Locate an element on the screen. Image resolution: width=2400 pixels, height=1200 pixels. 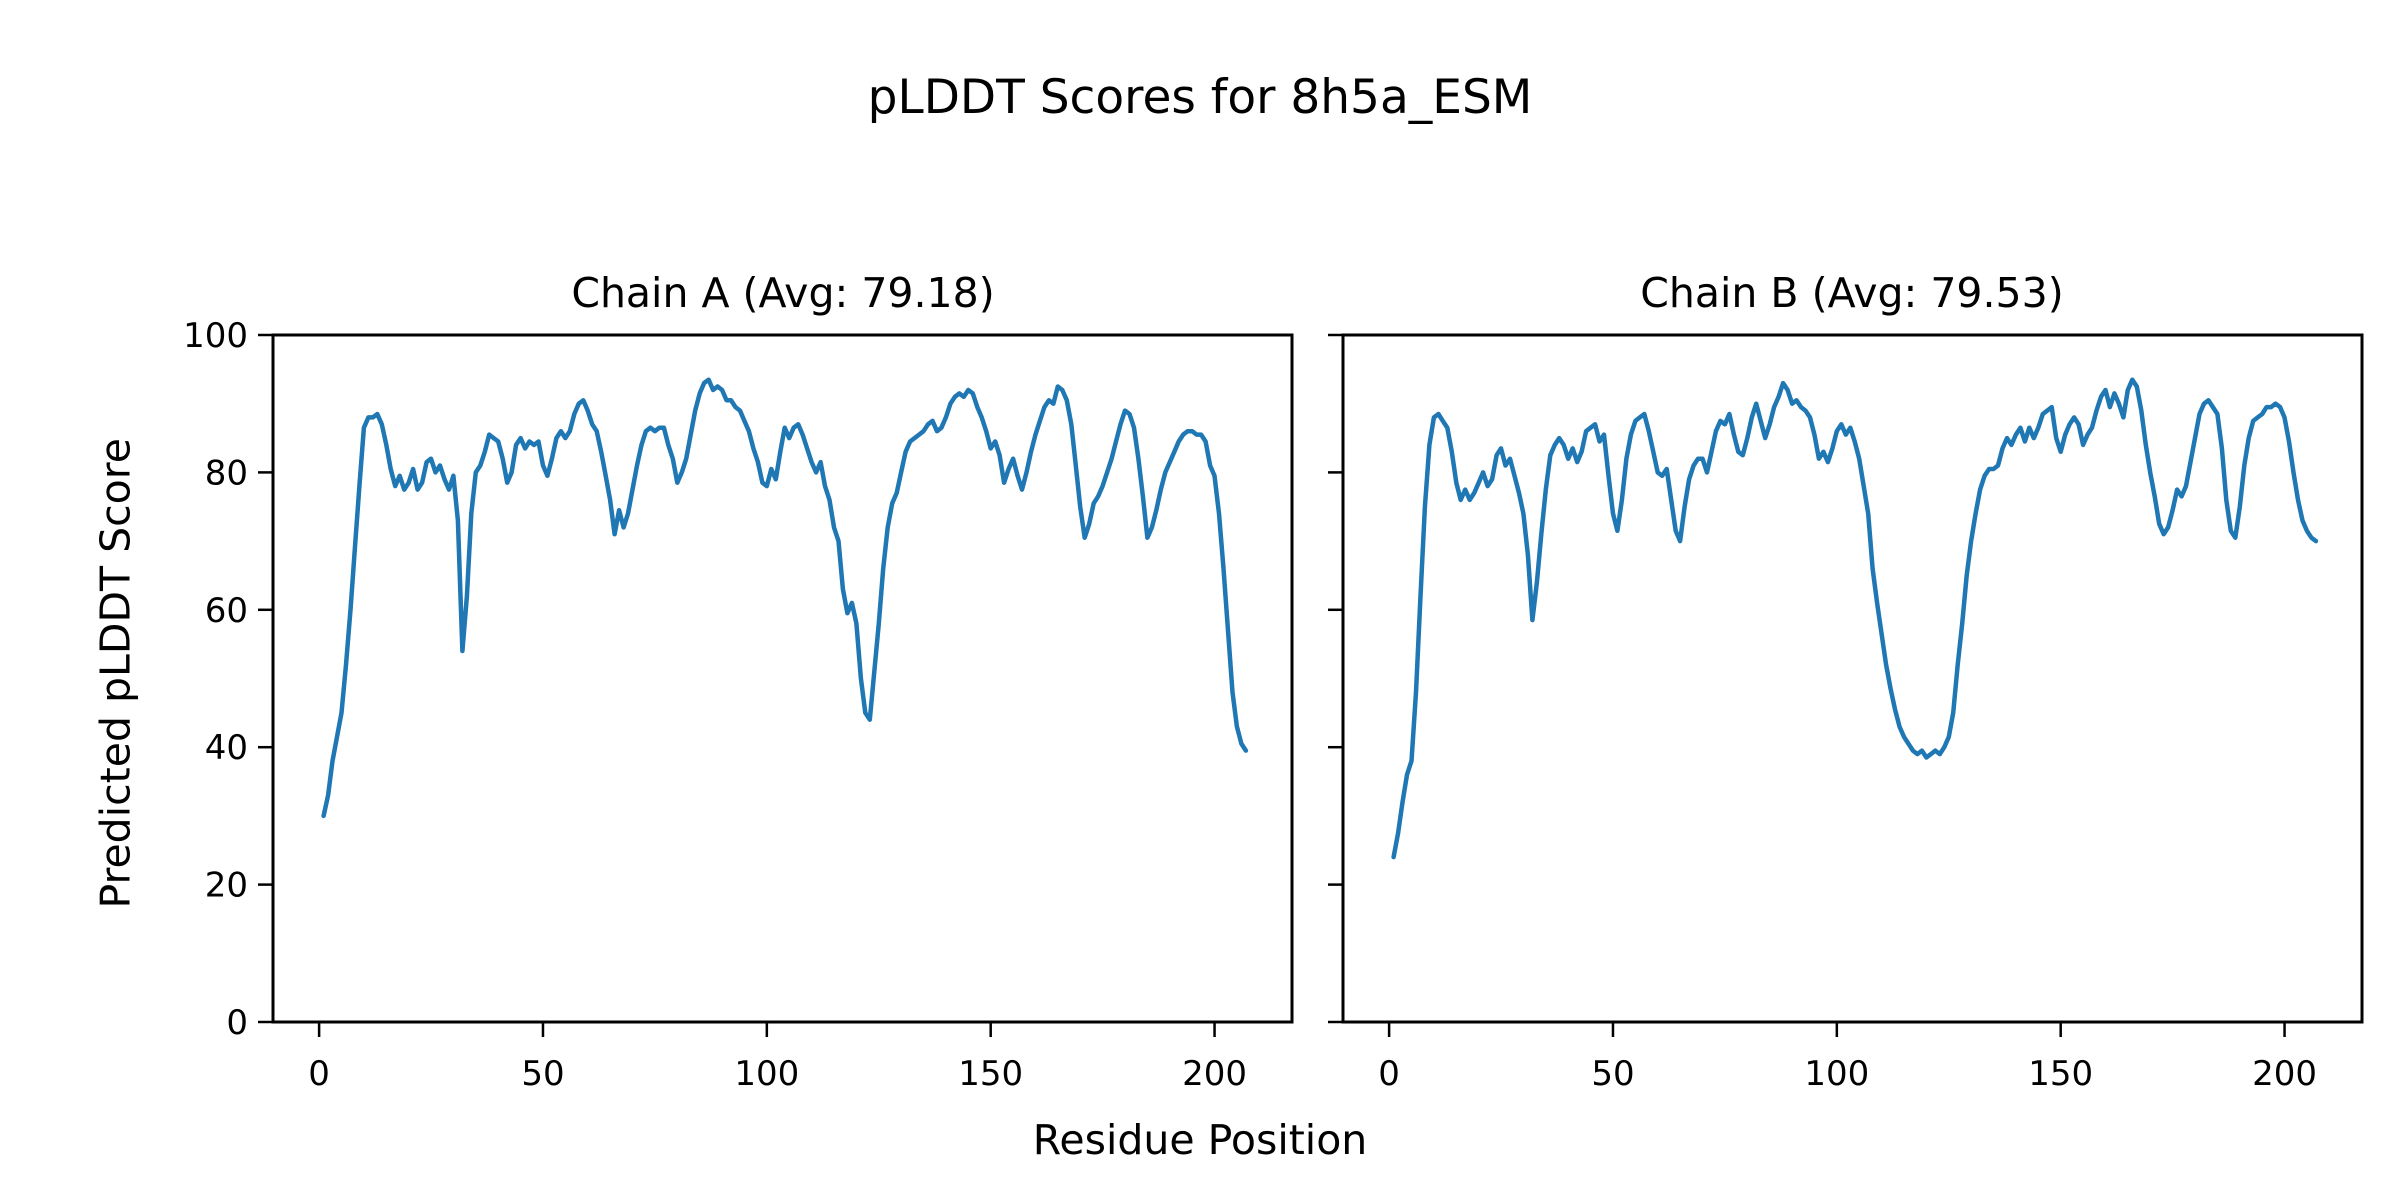
y-tick-label: 0 is located at coordinates (237, 1023).